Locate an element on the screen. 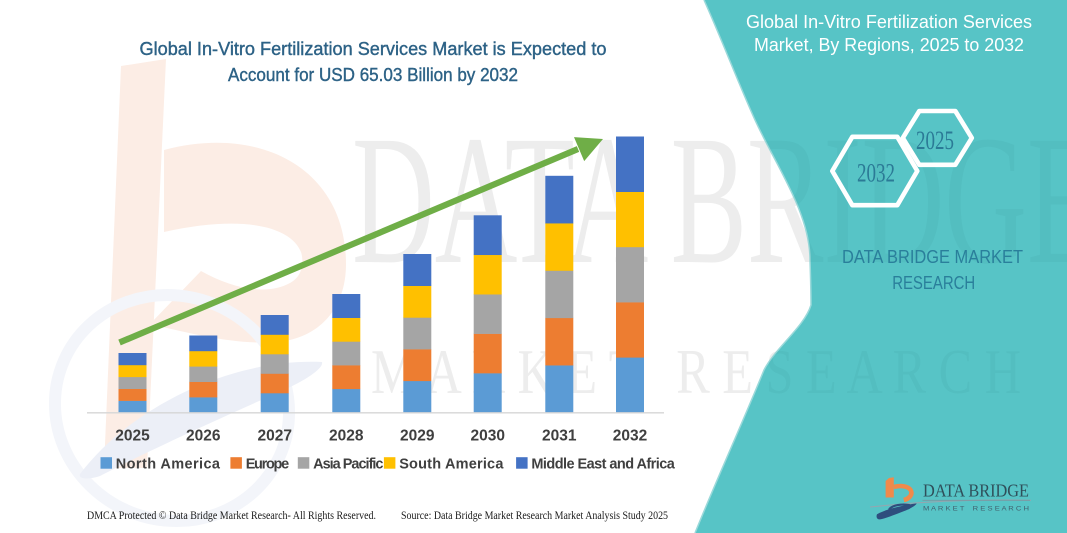 The image size is (1067, 533). svg-text: RESEARCH is located at coordinates (933, 282).